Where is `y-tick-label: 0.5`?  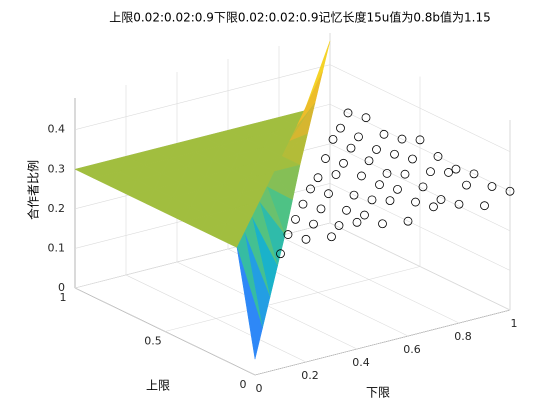 y-tick-label: 0.5 is located at coordinates (153, 341).